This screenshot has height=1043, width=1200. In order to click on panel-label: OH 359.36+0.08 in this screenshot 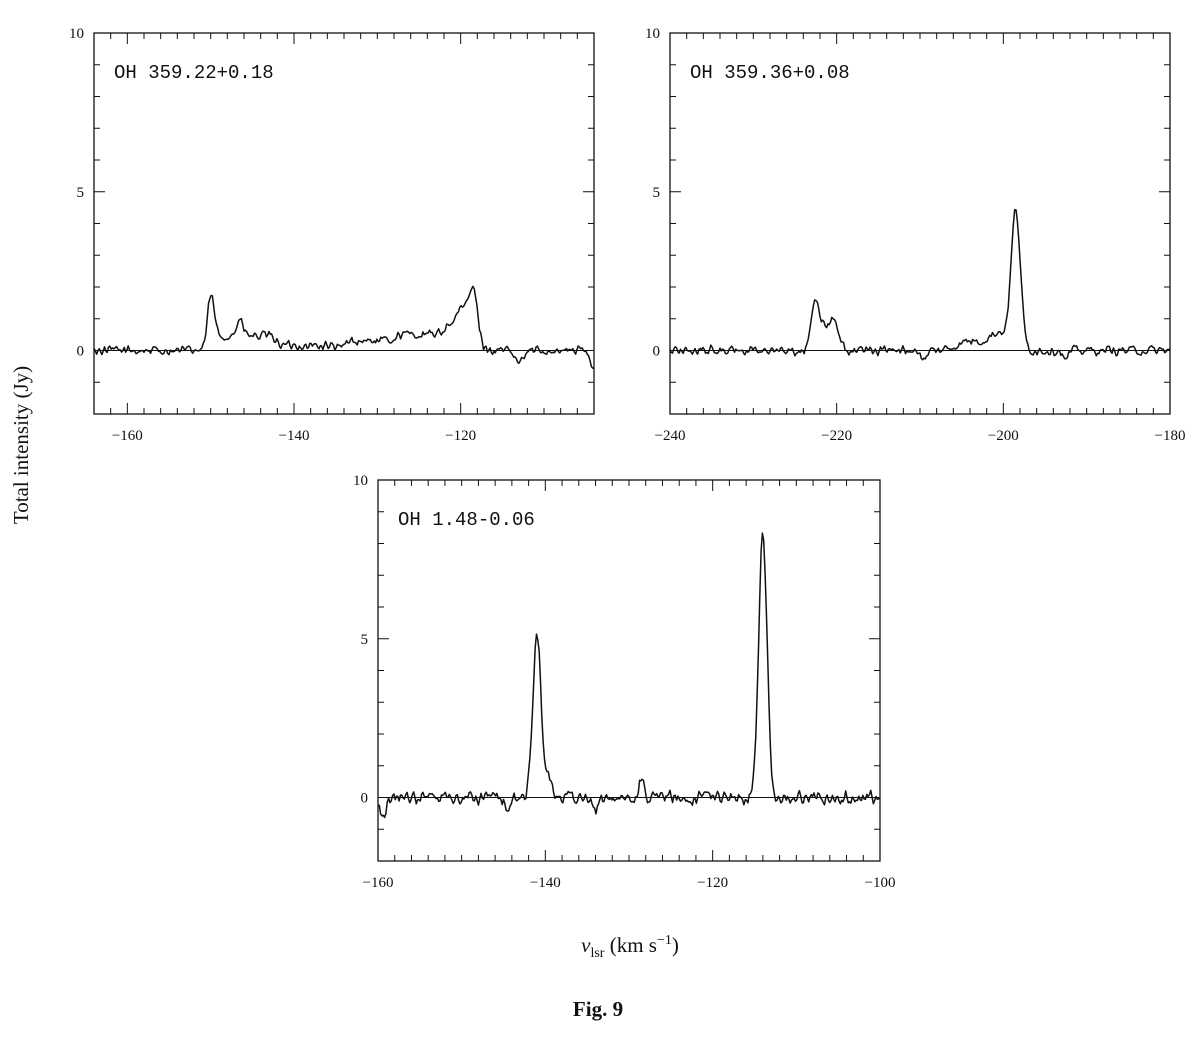, I will do `click(770, 73)`.